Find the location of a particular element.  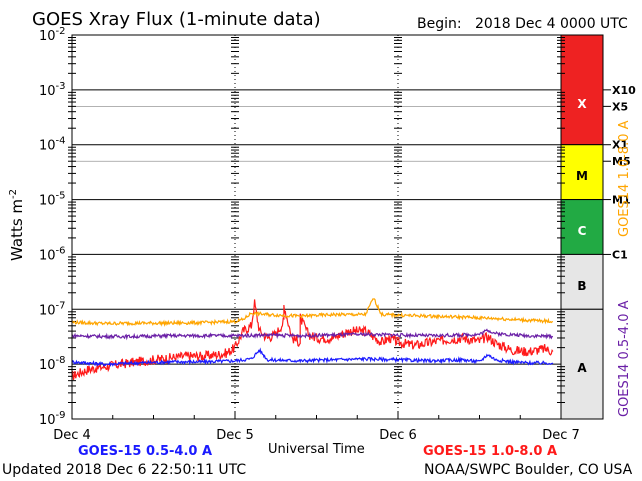

y-axis-title-exp: -2 is located at coordinates (13, 194).